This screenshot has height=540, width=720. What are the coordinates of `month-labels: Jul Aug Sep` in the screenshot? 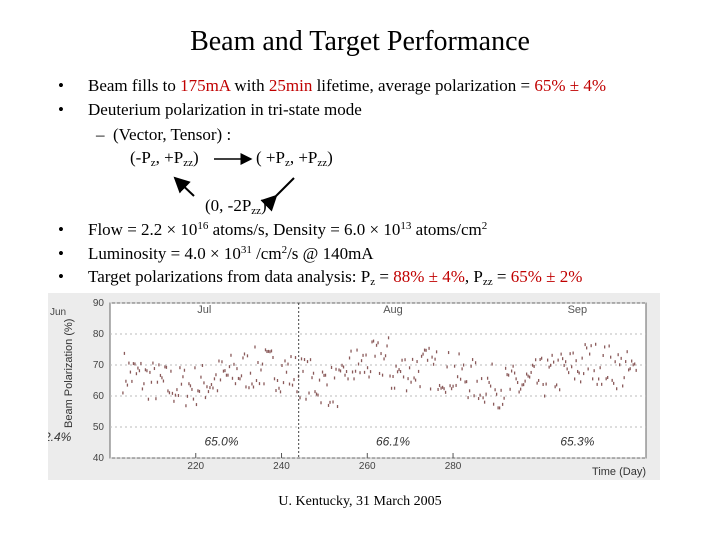 It's located at (392, 310).